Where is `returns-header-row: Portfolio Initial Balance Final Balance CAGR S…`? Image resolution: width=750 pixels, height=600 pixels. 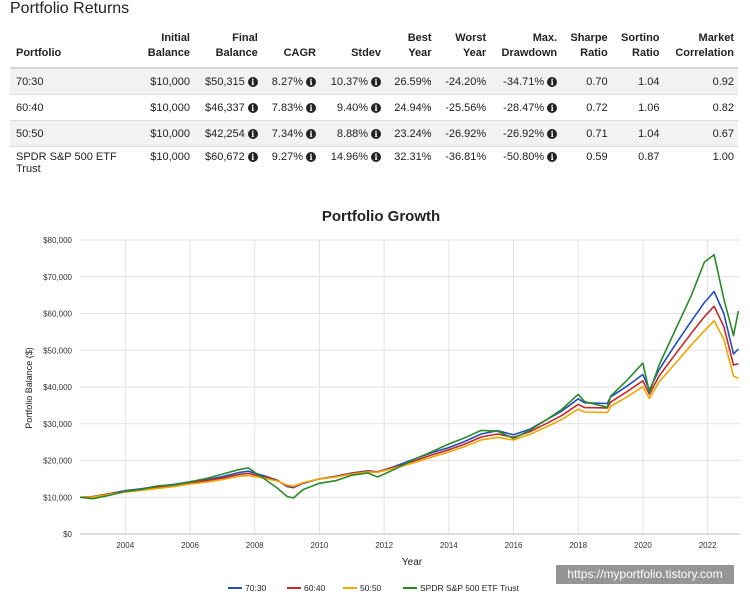
returns-header-row: Portfolio Initial Balance Final Balance CAGR S… is located at coordinates (374, 48).